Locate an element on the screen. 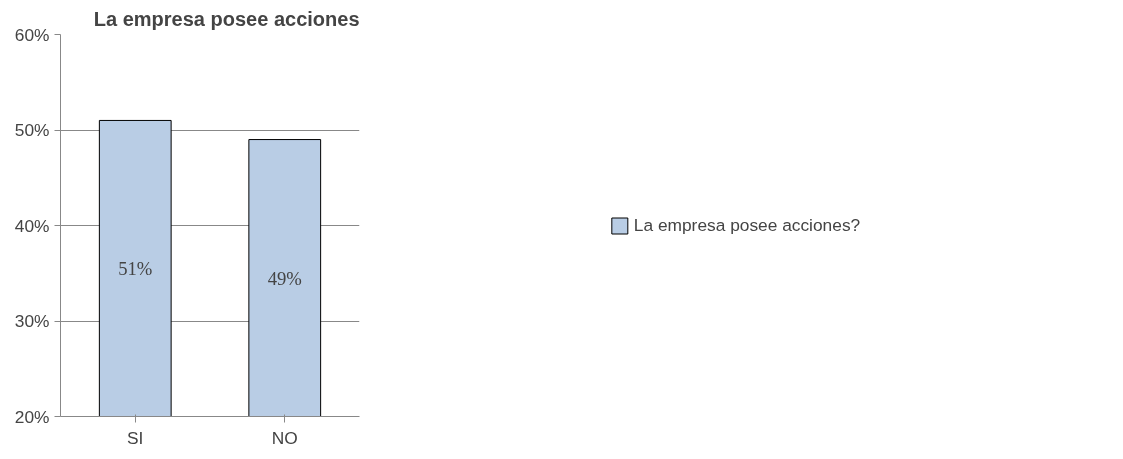  x-tick-label: SI is located at coordinates (135, 437).